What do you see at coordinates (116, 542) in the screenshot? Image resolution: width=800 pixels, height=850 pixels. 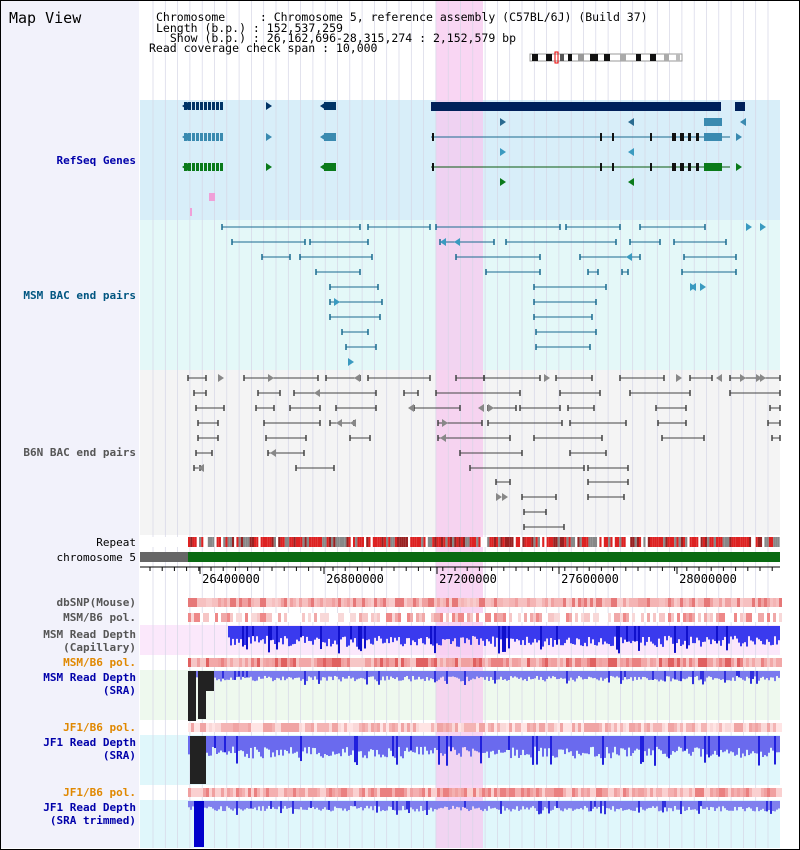 I see `track-label-repeat: Repeat` at bounding box center [116, 542].